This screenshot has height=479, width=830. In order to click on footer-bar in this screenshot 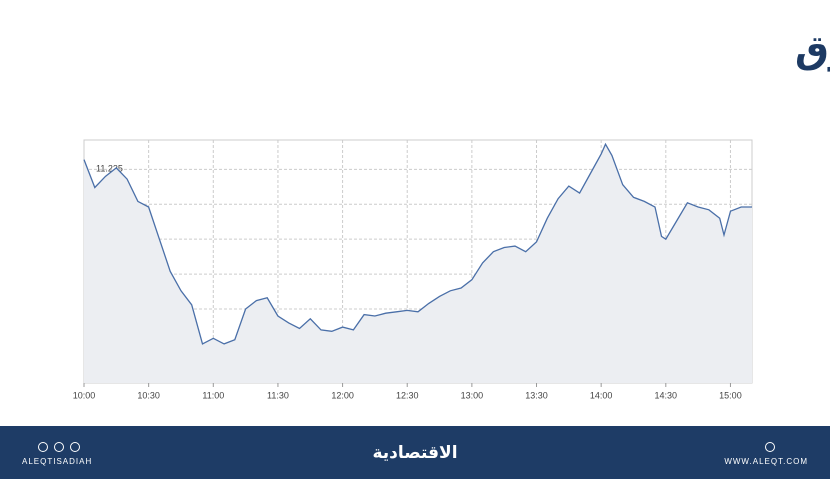, I will do `click(415, 452)`.